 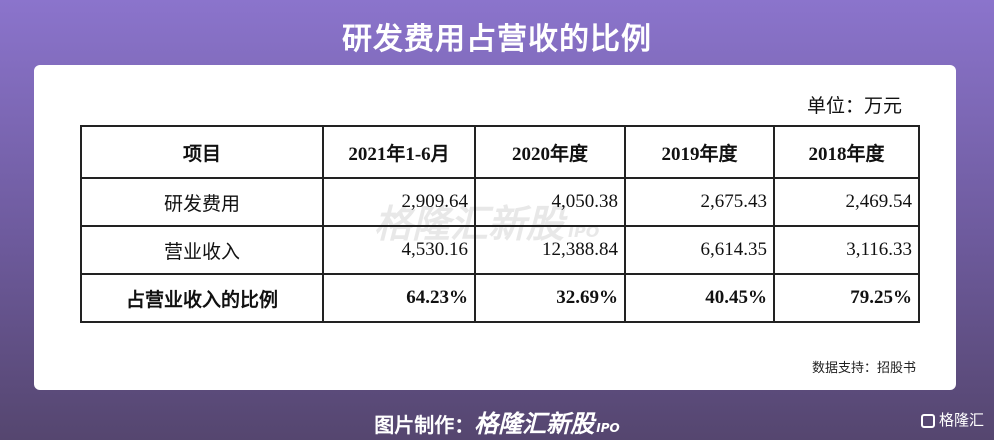 I want to click on table-row: 营业收入 4,530.16 12,388.84 6,614.35 3,116.33, so click(x=500, y=250).